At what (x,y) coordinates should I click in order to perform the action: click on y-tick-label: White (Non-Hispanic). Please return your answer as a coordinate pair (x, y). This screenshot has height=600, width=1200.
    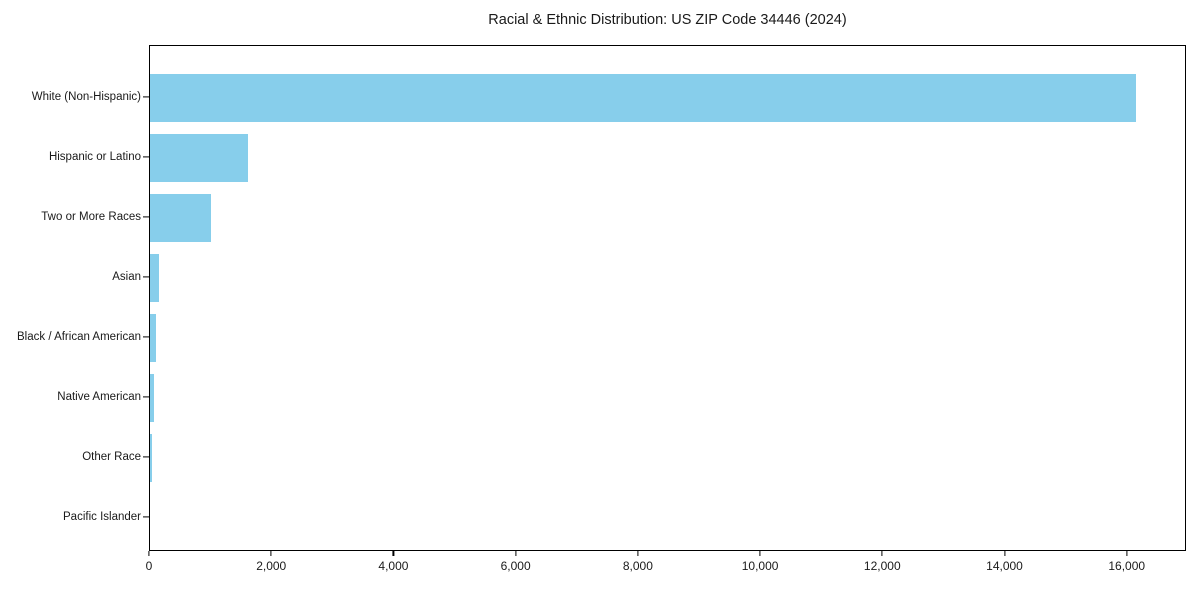
    Looking at the image, I should click on (86, 97).